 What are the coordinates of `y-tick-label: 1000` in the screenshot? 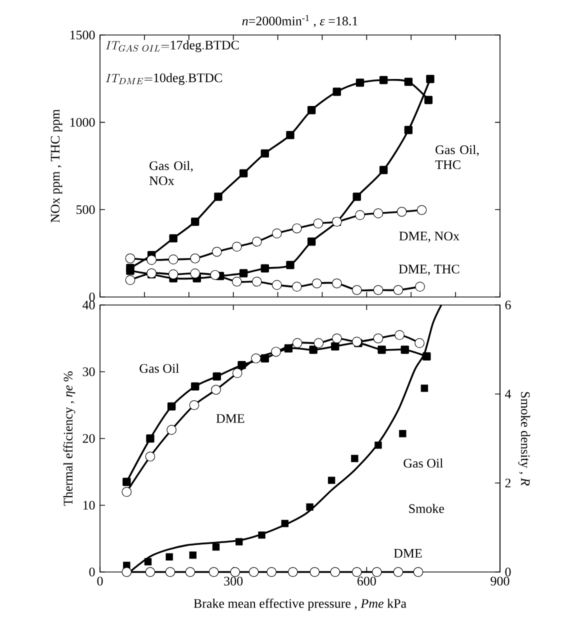 It's located at (82, 122).